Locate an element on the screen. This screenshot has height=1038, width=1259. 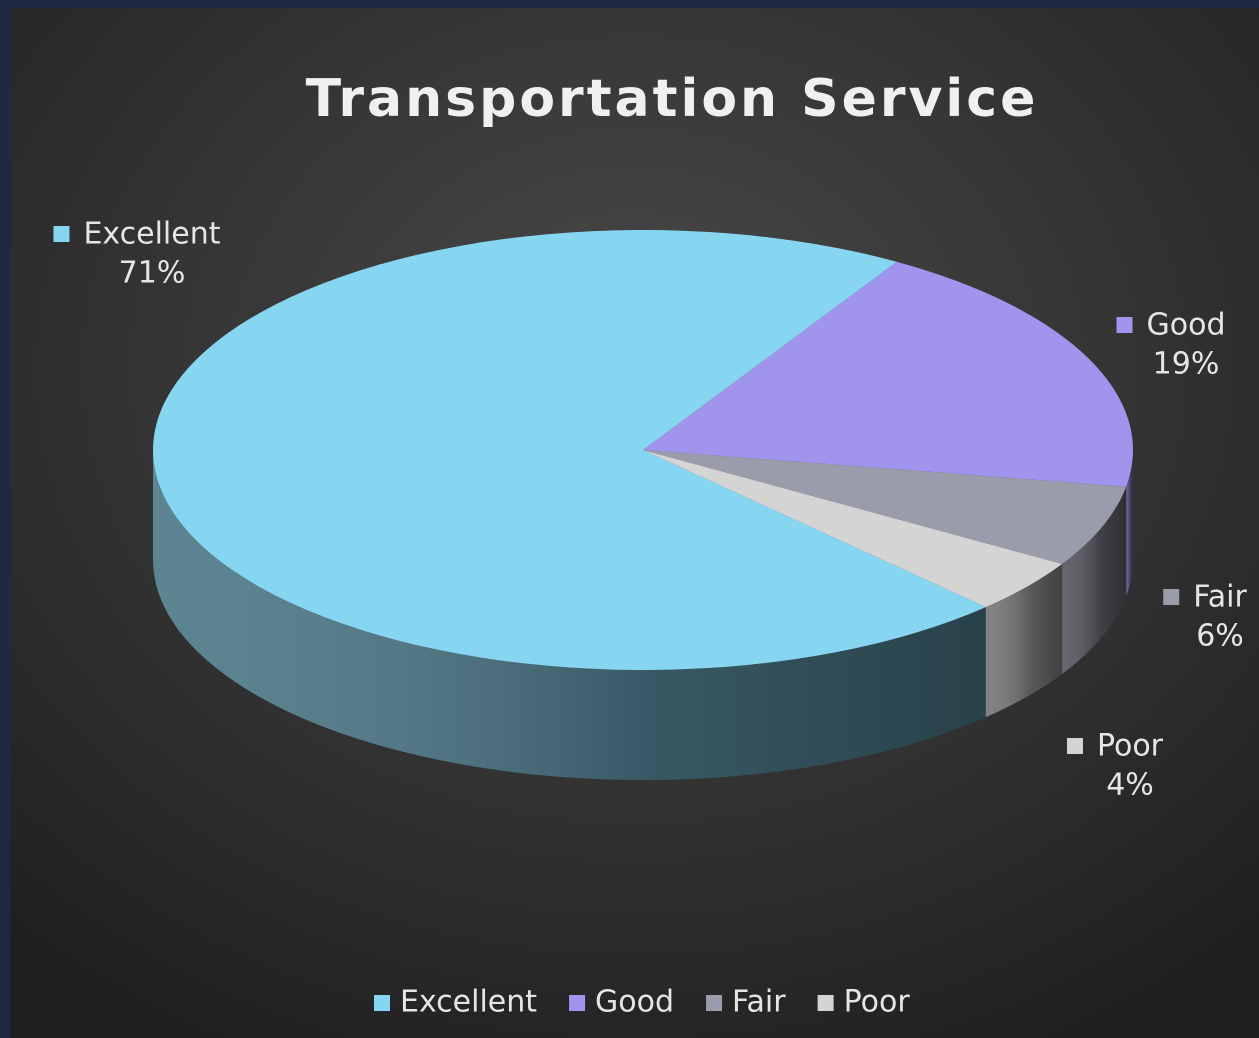
data-label-category: Fair is located at coordinates (1220, 597).